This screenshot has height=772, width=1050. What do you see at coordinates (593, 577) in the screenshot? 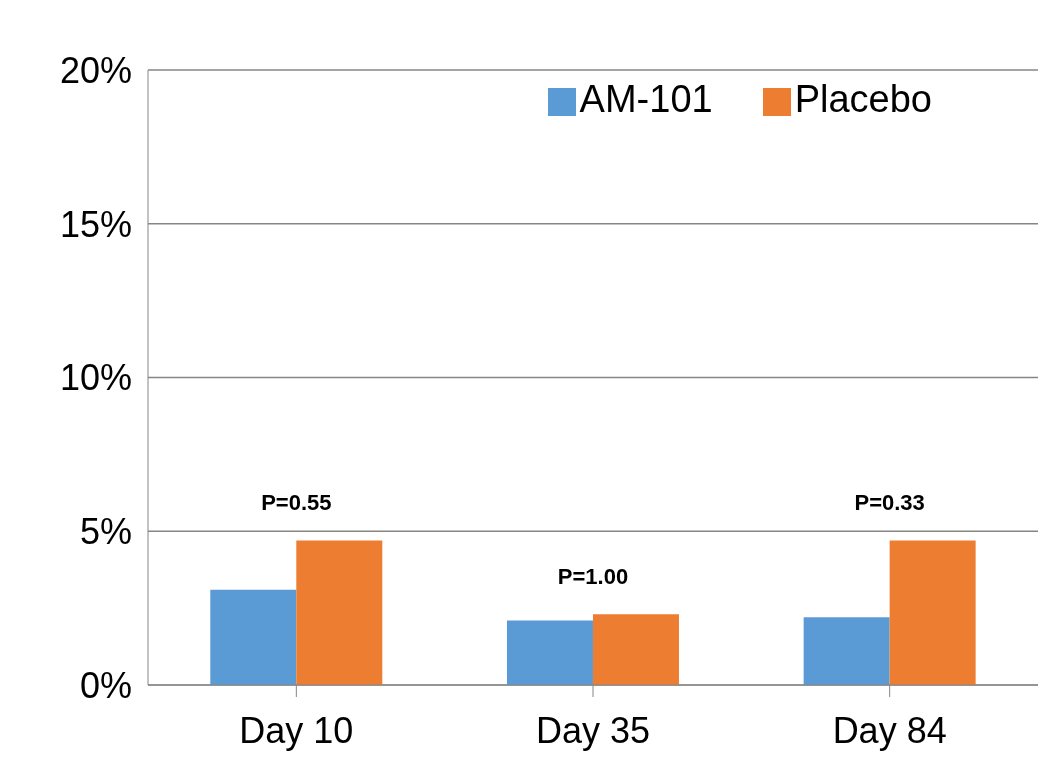
I see `annotation: P=1.00` at bounding box center [593, 577].